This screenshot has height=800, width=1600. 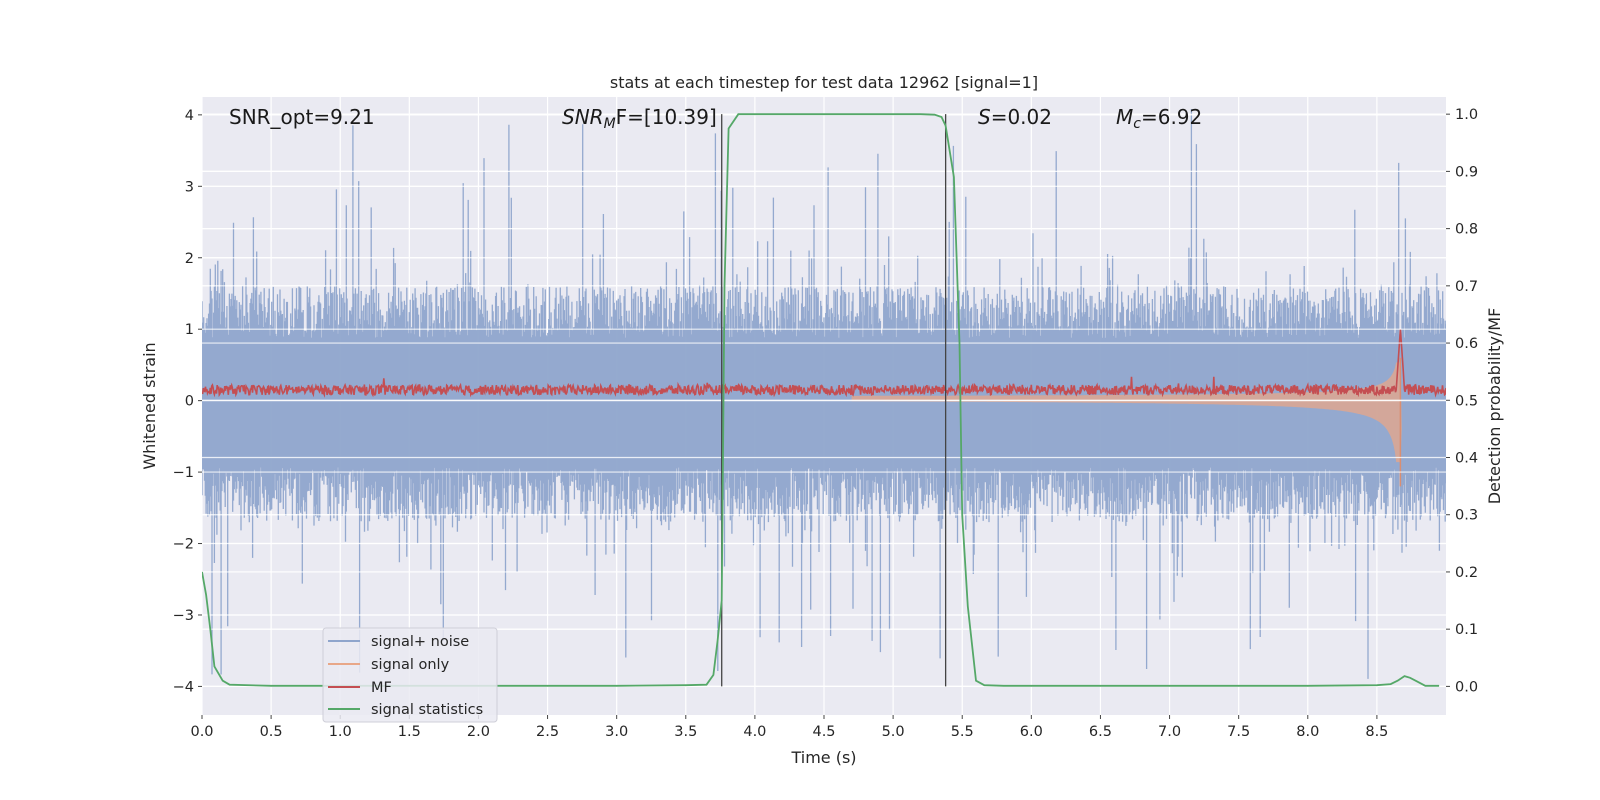 I want to click on y-tick-label-left: 0, so click(x=189, y=402).